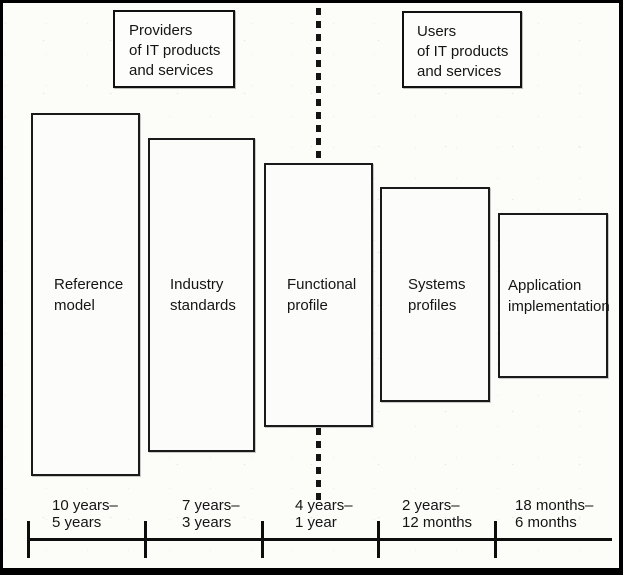 This screenshot has width=623, height=575. What do you see at coordinates (324, 514) in the screenshot?
I see `timeline-label-functional-profile: 4 years– 1 year` at bounding box center [324, 514].